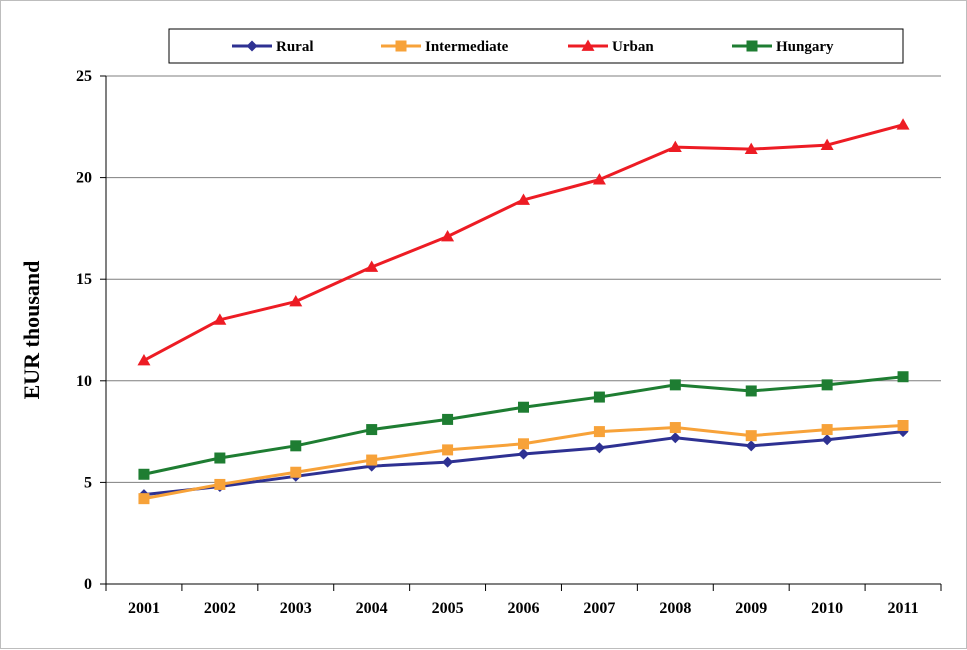 The width and height of the screenshot is (967, 650). What do you see at coordinates (84, 279) in the screenshot?
I see `y-tick-label: 15` at bounding box center [84, 279].